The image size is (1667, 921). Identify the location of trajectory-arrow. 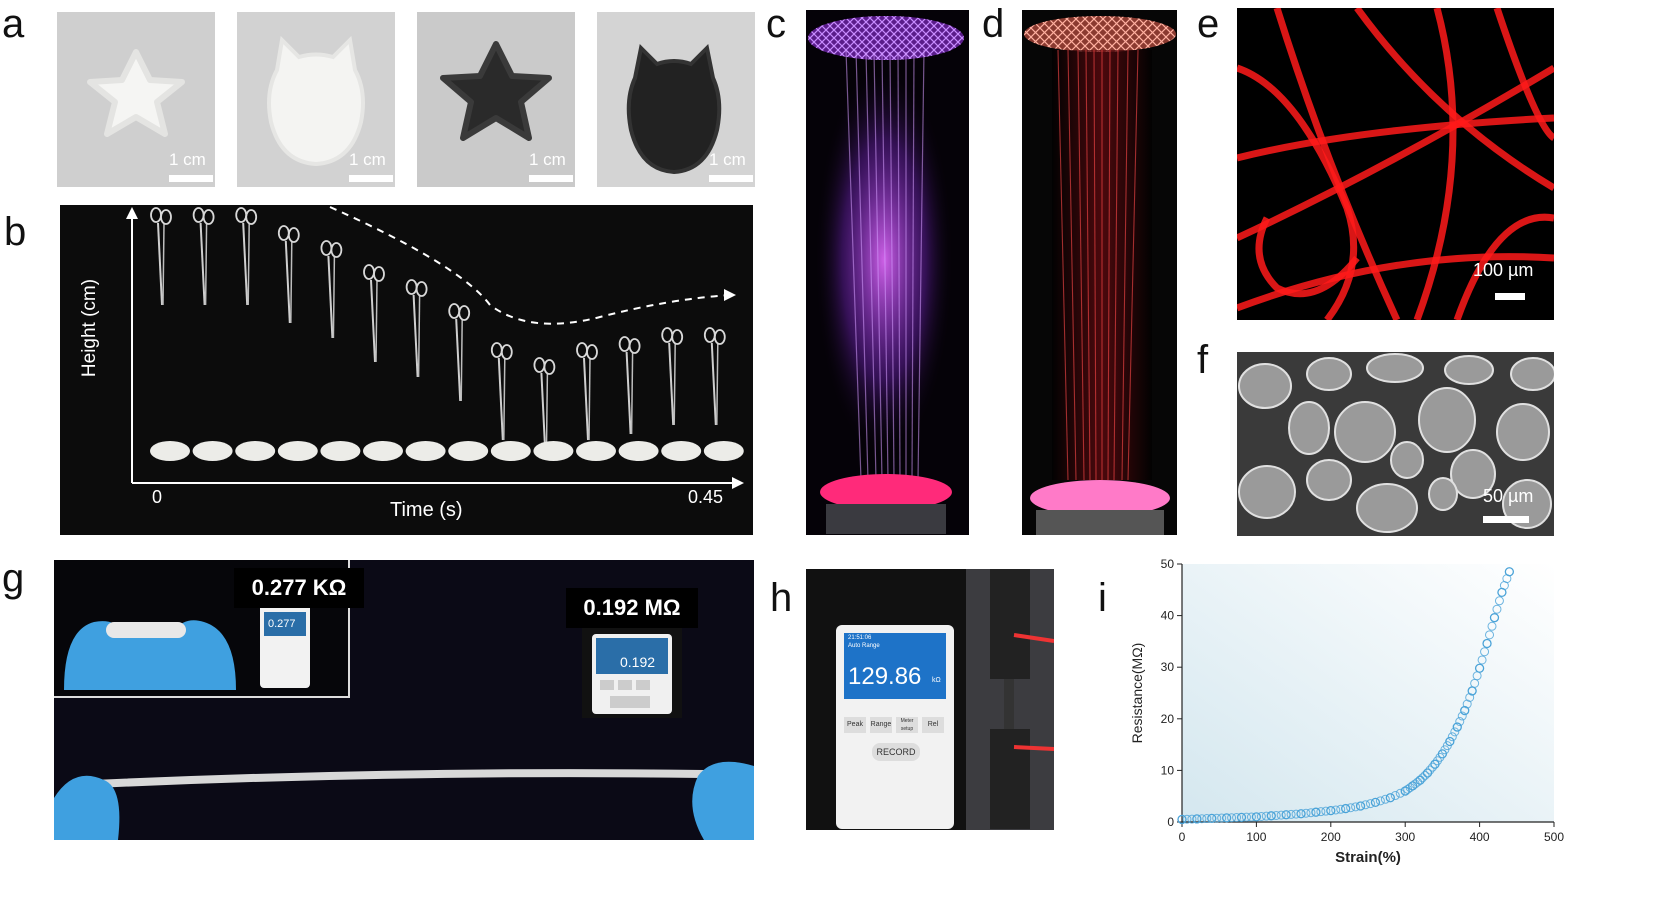
(730, 295).